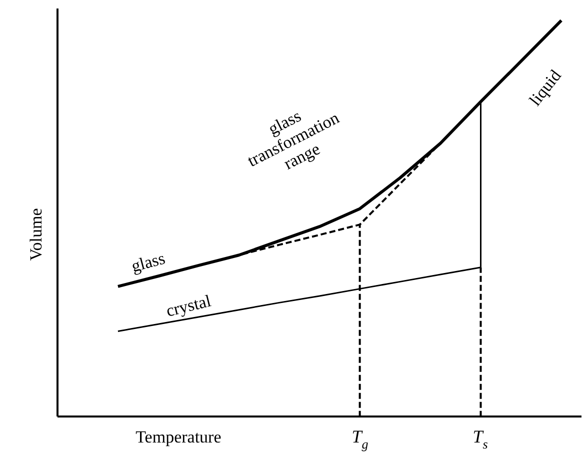 This screenshot has width=585, height=468. I want to click on x-axis-title: Temperature, so click(179, 437).